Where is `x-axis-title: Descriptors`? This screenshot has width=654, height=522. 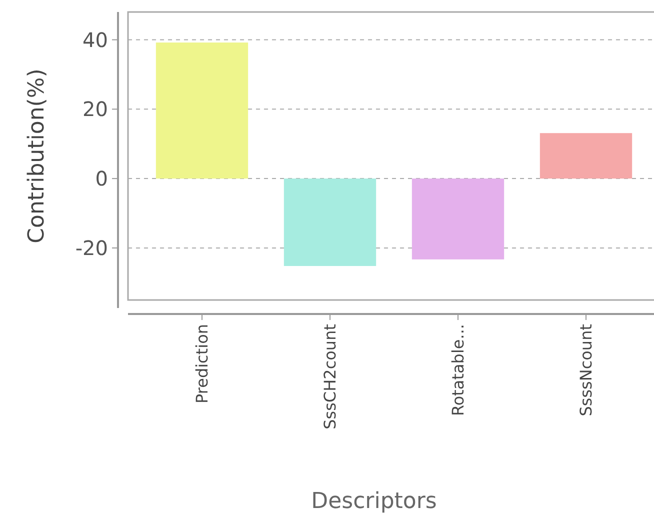 x-axis-title: Descriptors is located at coordinates (374, 501).